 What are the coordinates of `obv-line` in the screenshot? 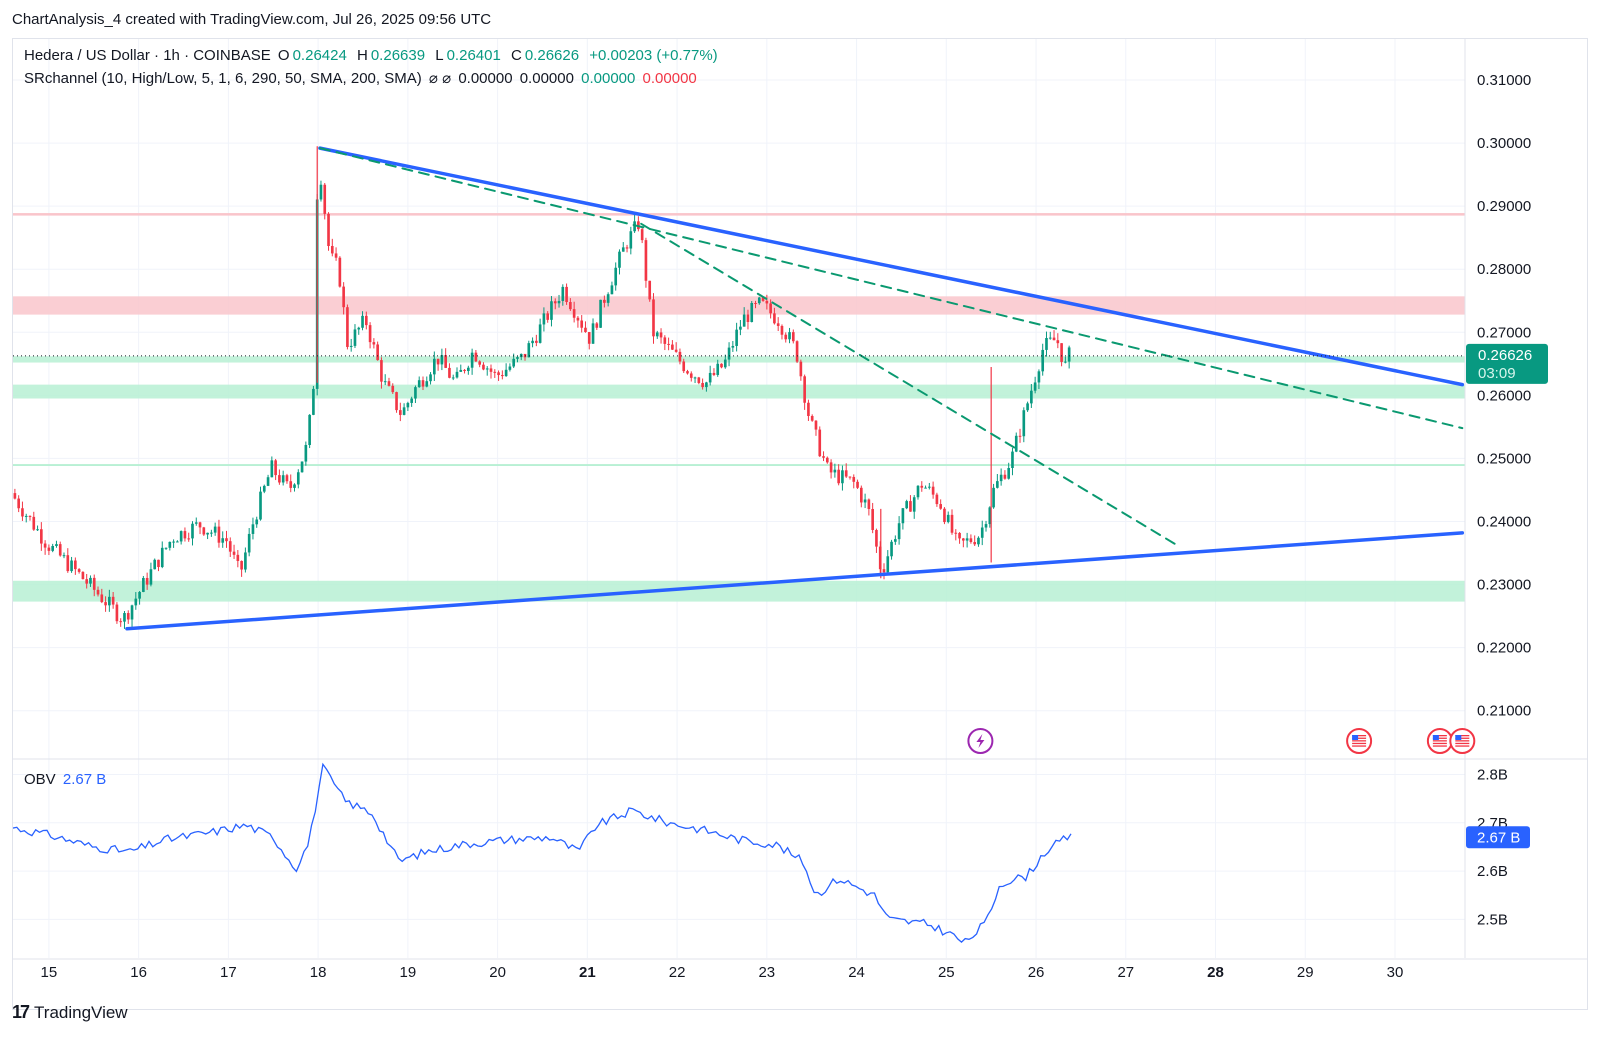 It's located at (542, 852).